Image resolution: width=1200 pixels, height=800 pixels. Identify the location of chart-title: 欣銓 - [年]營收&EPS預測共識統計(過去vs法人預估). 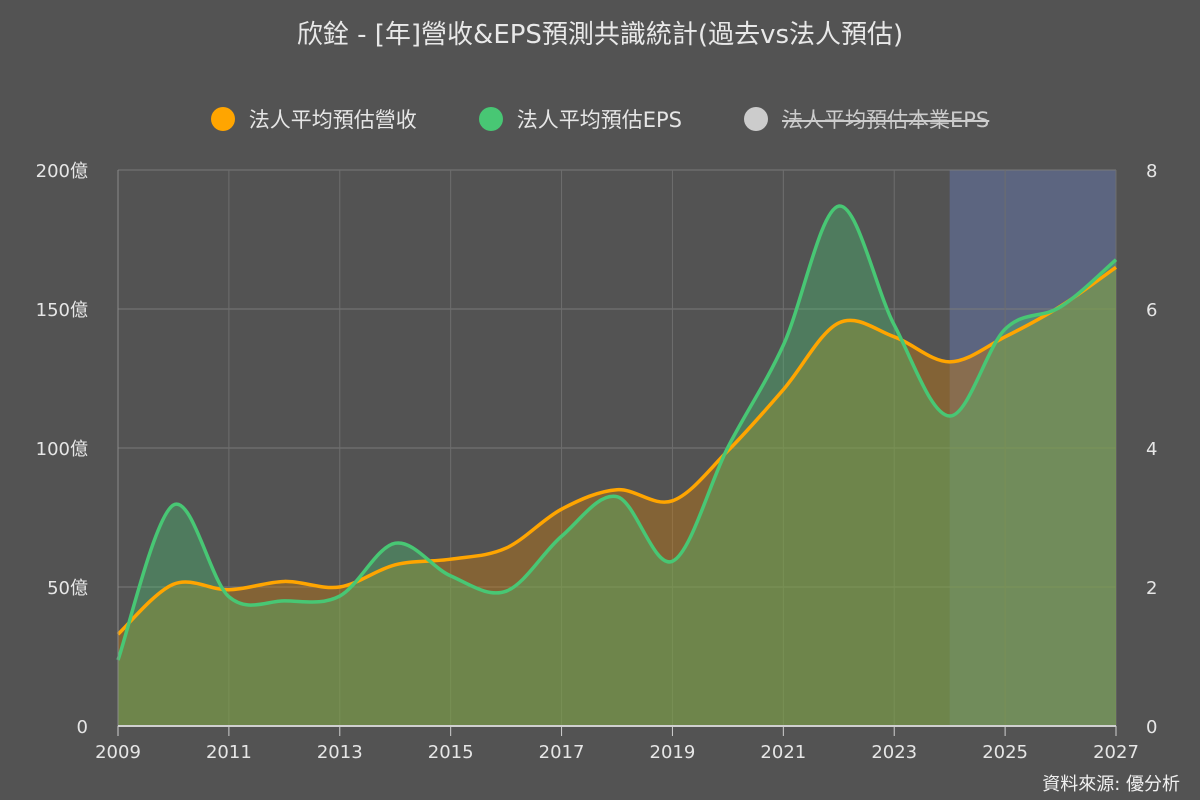
(600, 35).